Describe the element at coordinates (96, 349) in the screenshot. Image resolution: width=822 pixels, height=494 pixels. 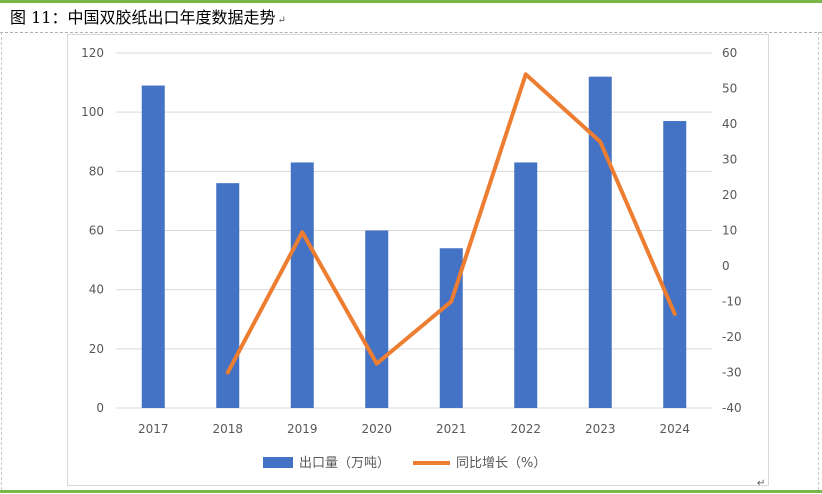
I see `y-left-tick-label: 20` at that location.